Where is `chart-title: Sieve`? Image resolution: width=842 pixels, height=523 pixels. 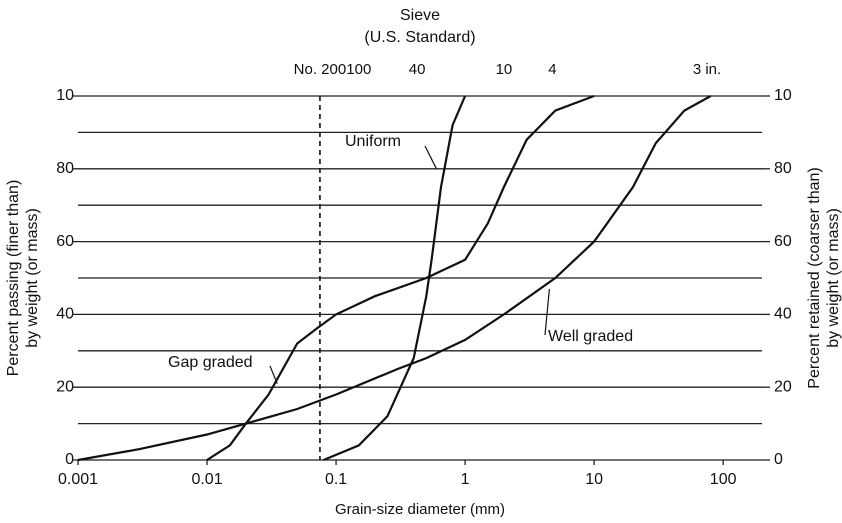
chart-title: Sieve is located at coordinates (420, 15).